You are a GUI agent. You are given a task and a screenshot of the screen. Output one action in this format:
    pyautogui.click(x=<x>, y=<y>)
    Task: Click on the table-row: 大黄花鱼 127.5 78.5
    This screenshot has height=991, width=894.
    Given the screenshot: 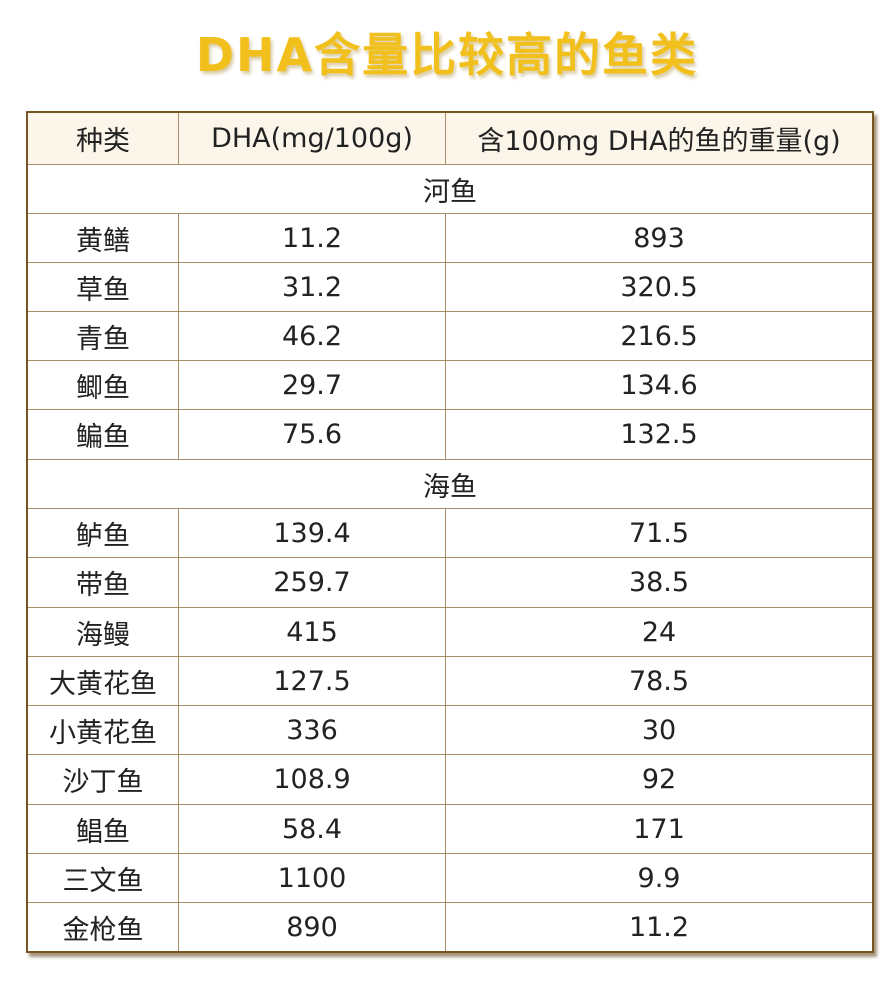 What is the action you would take?
    pyautogui.click(x=450, y=681)
    